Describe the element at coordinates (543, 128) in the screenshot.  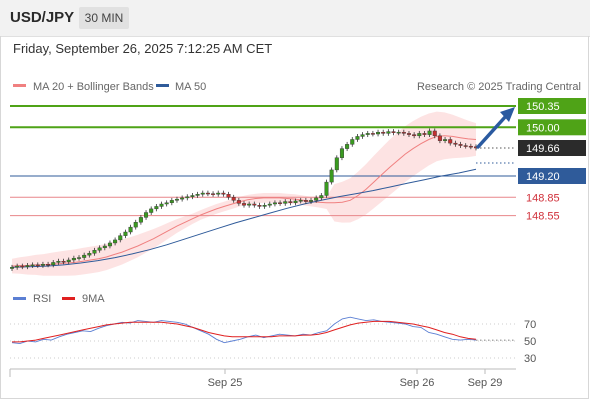
I see `level-label-150-00: 150.00` at that location.